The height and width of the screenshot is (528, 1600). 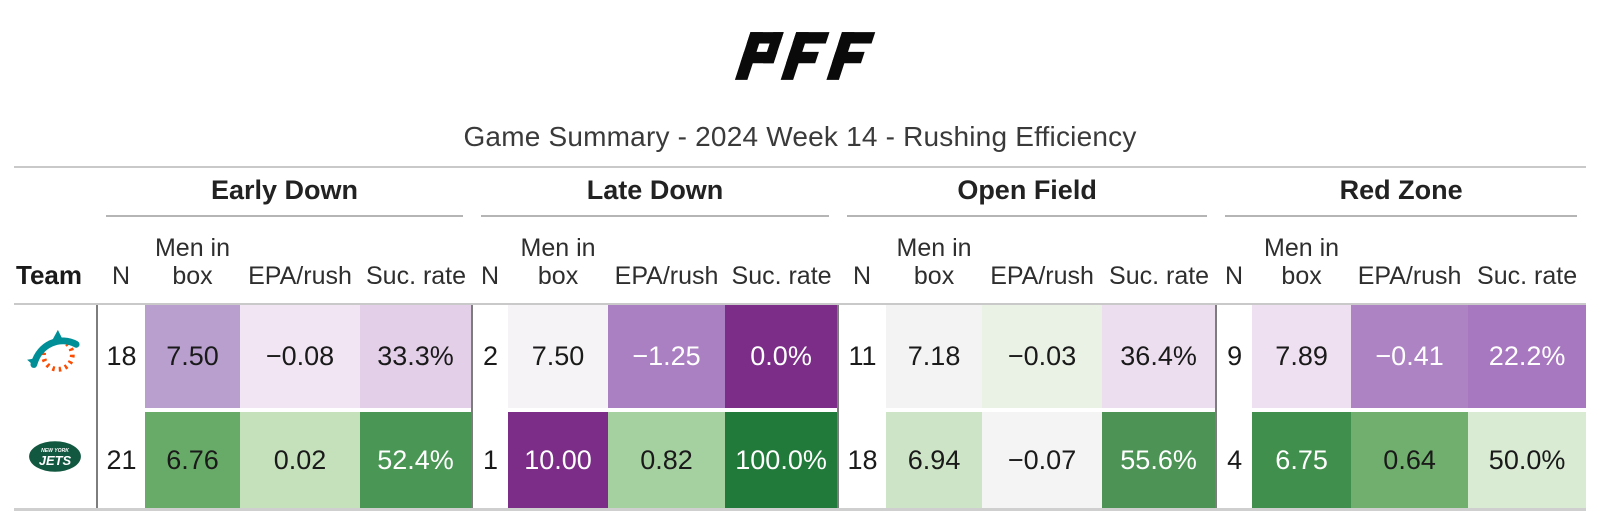 I want to click on stat-cell-suc-rate: 55.6%, so click(x=1159, y=461).